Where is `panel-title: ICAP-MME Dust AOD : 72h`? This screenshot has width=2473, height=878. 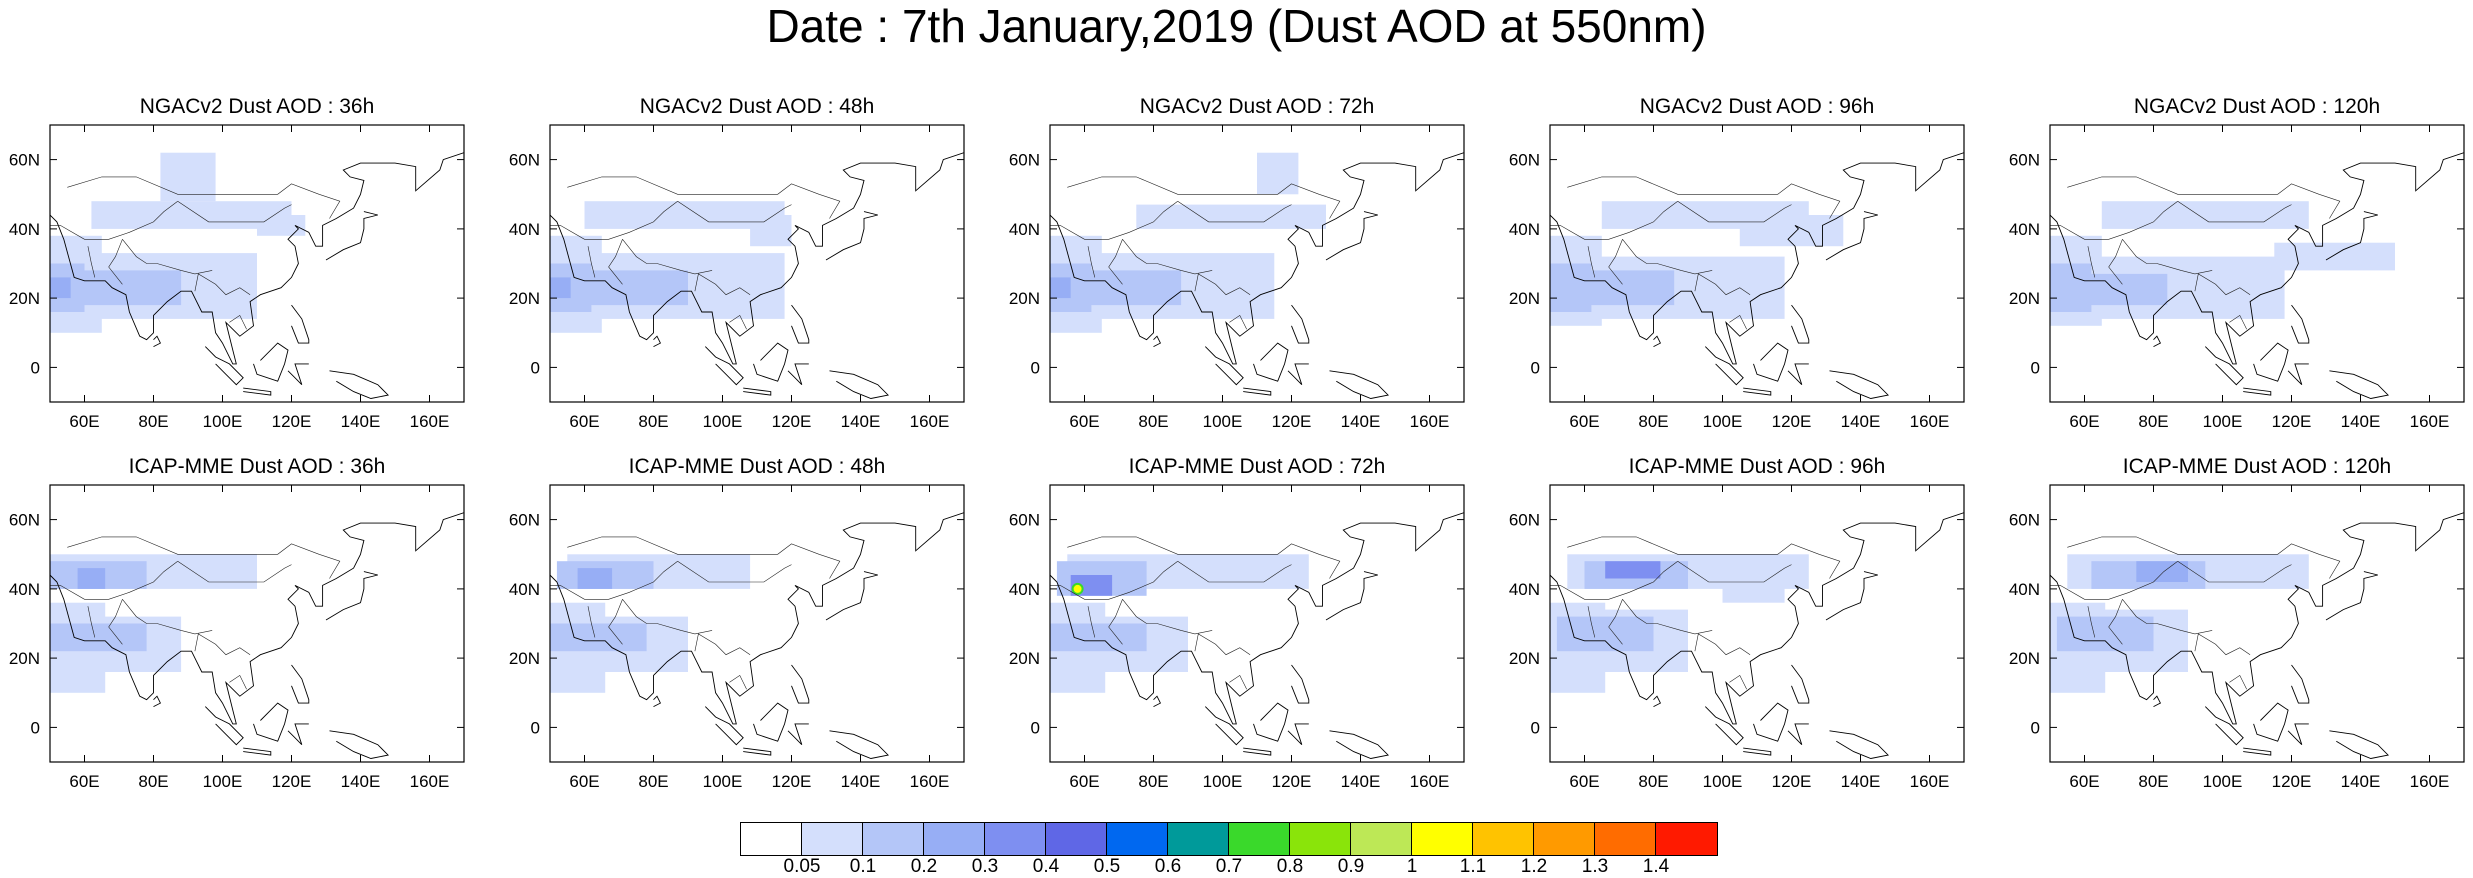 panel-title: ICAP-MME Dust AOD : 72h is located at coordinates (1257, 466).